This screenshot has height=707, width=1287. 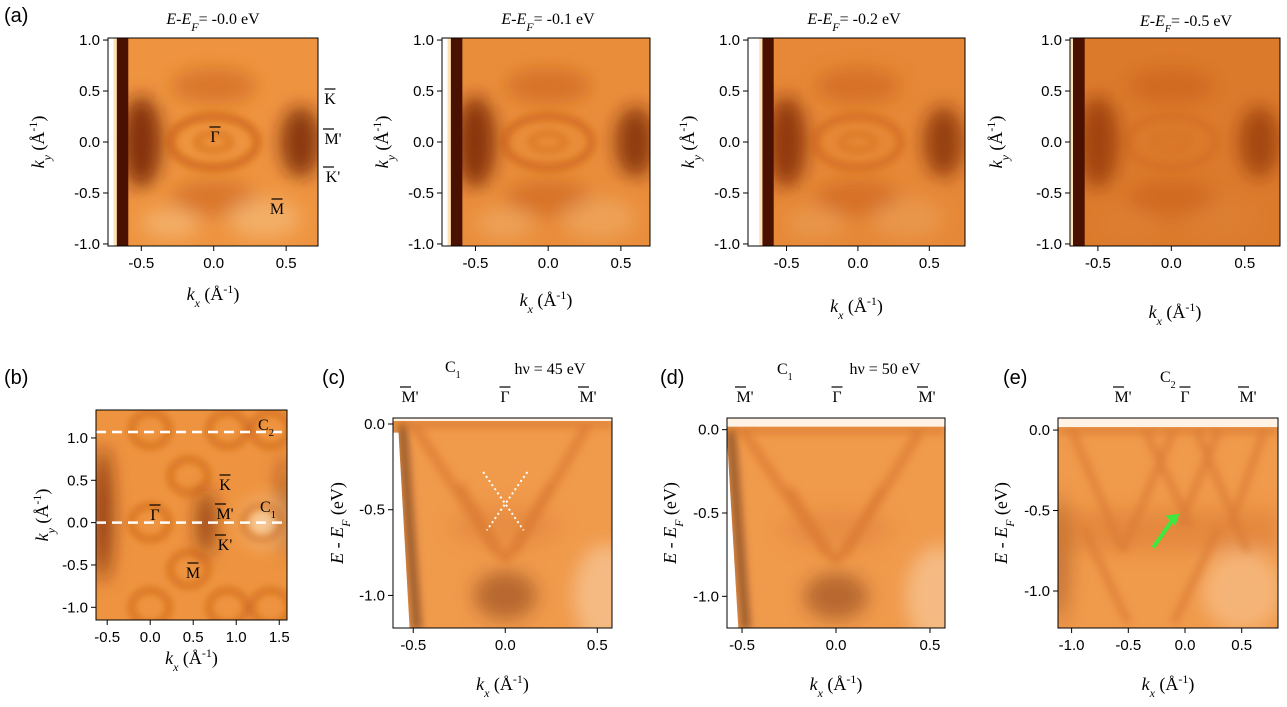 What do you see at coordinates (672, 378) in the screenshot?
I see `panel-label: (d)` at bounding box center [672, 378].